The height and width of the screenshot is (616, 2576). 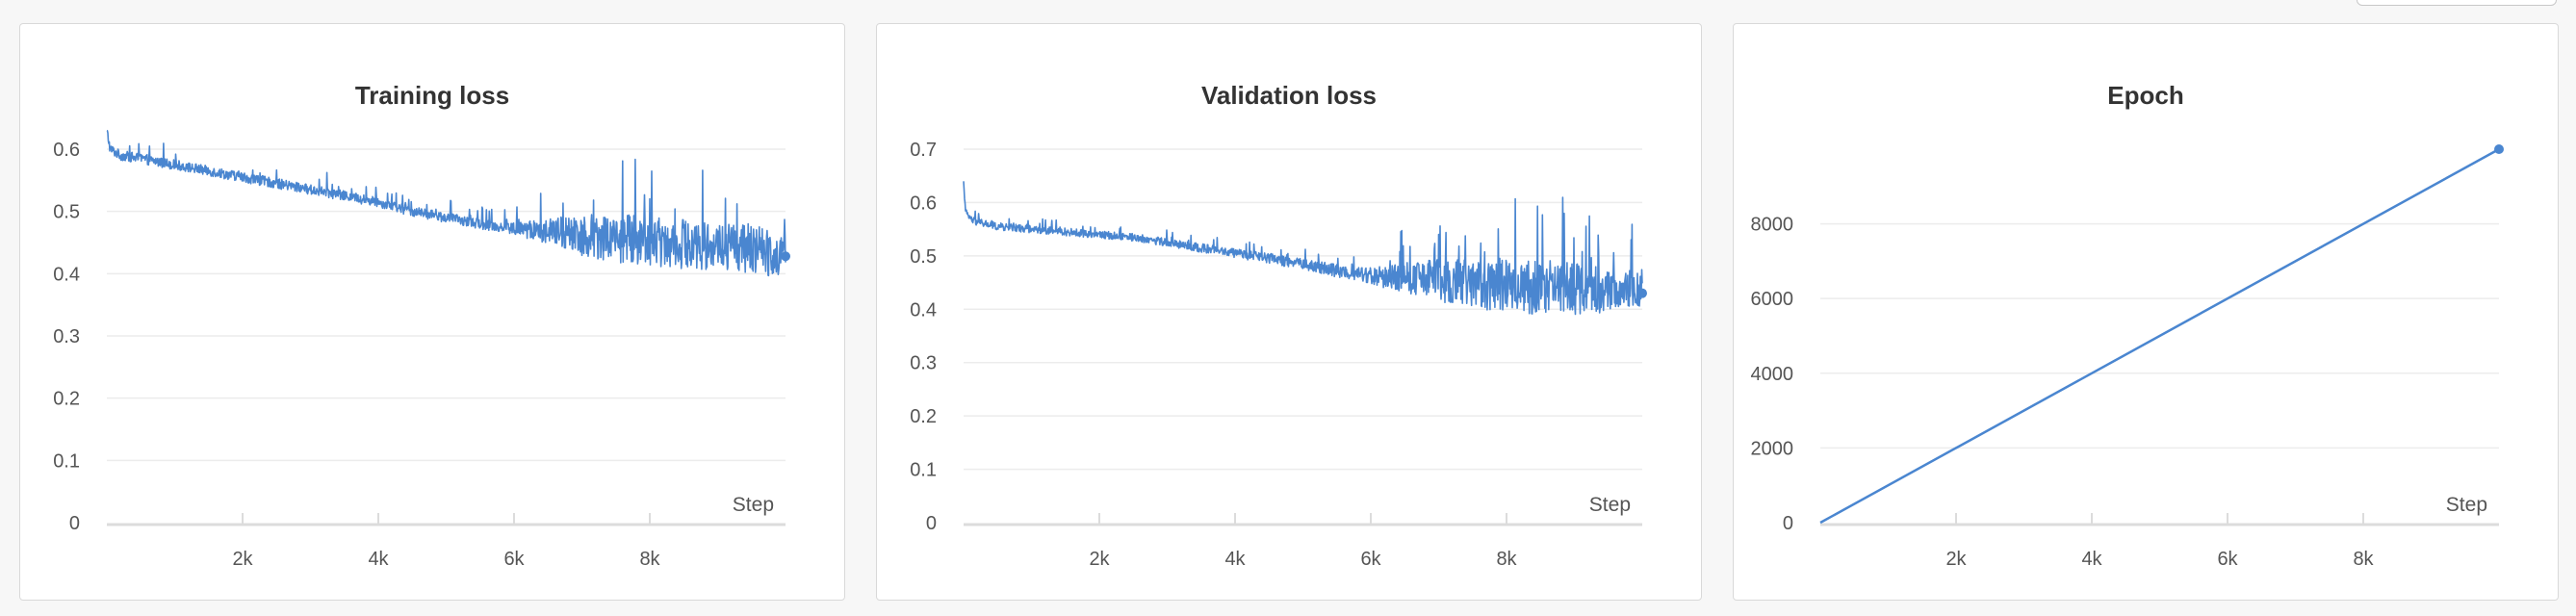 What do you see at coordinates (2457, 3) in the screenshot?
I see `top-corner-button` at bounding box center [2457, 3].